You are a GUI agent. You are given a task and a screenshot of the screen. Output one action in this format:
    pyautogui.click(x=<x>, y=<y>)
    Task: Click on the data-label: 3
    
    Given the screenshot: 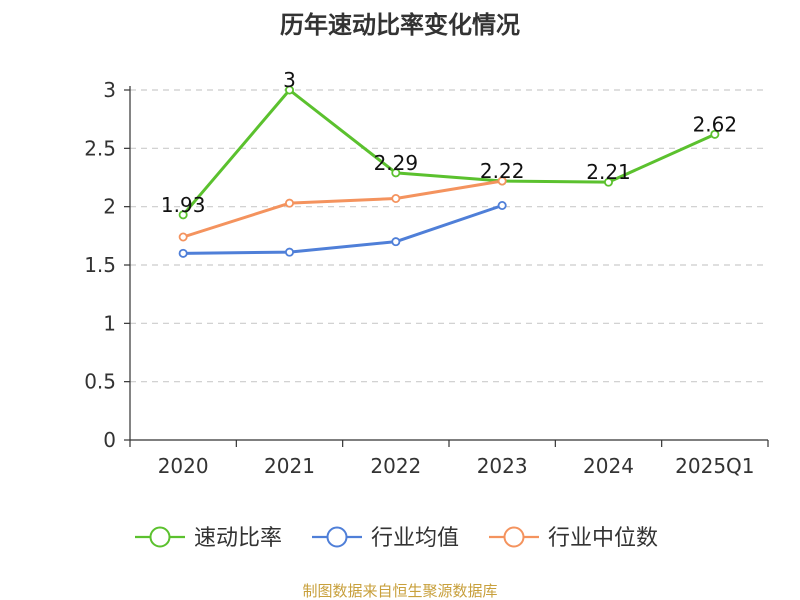 What is the action you would take?
    pyautogui.click(x=289, y=80)
    